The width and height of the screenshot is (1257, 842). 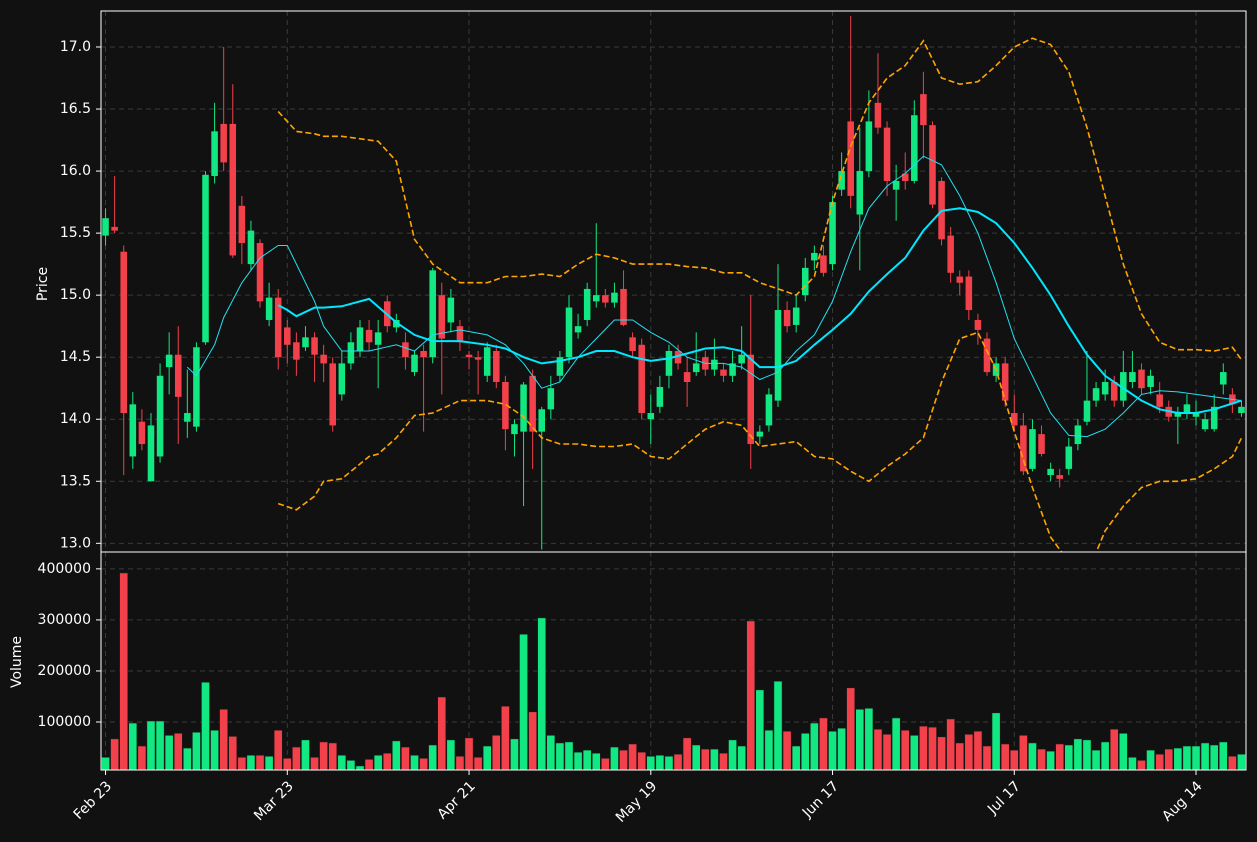 I want to click on price-axis-label: Price, so click(x=43, y=284).